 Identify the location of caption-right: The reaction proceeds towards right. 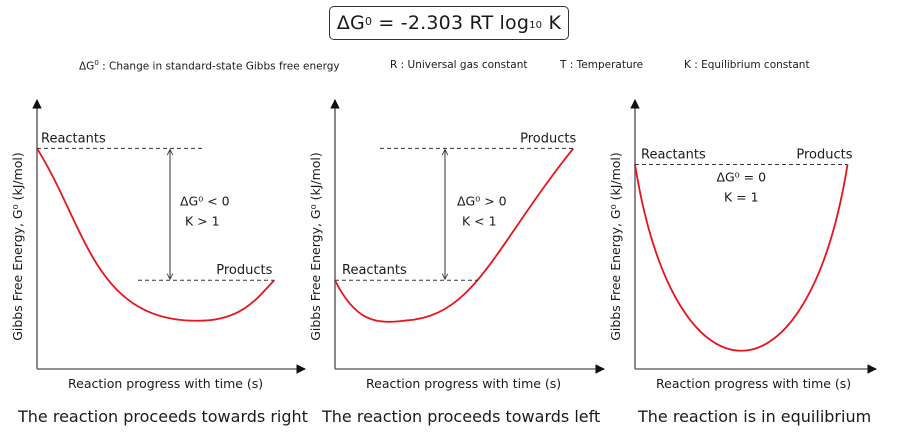
(163, 416).